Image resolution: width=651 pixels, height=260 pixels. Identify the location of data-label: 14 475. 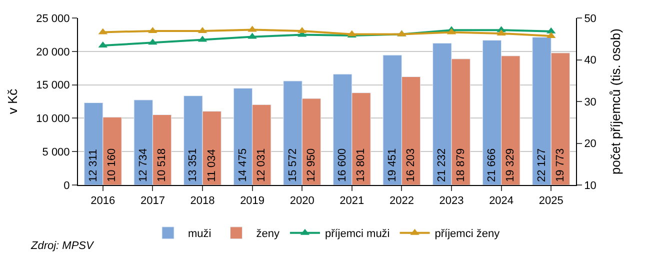
(242, 165).